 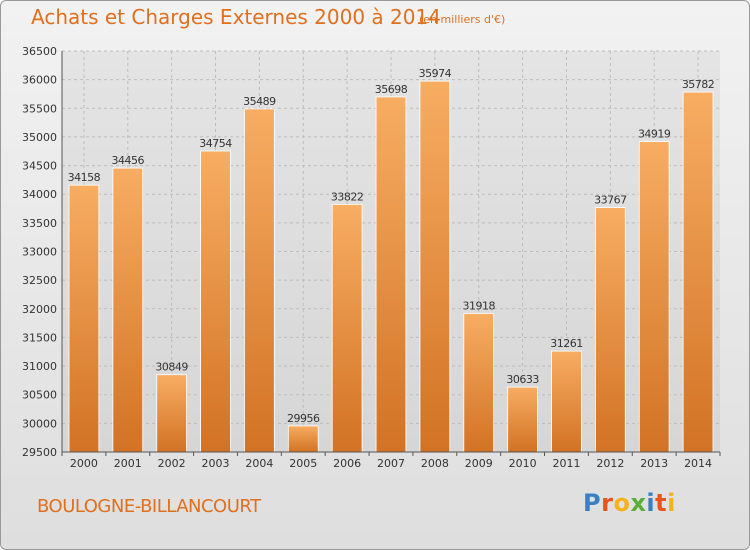 What do you see at coordinates (566, 463) in the screenshot?
I see `x-tick-label: 2011` at bounding box center [566, 463].